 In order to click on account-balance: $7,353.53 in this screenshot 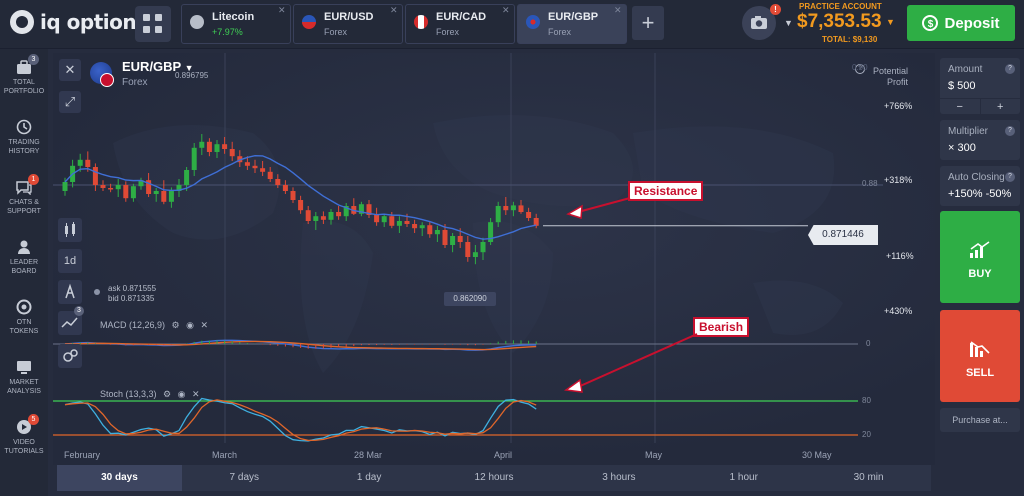, I will do `click(839, 21)`.